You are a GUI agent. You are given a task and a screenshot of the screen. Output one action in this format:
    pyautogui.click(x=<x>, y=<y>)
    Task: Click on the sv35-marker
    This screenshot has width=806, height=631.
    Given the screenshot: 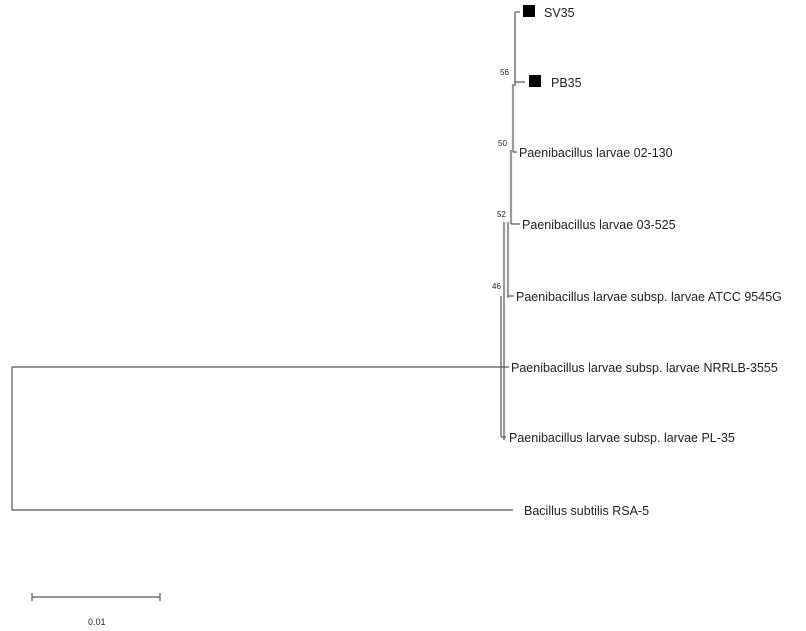 What is the action you would take?
    pyautogui.click(x=529, y=11)
    